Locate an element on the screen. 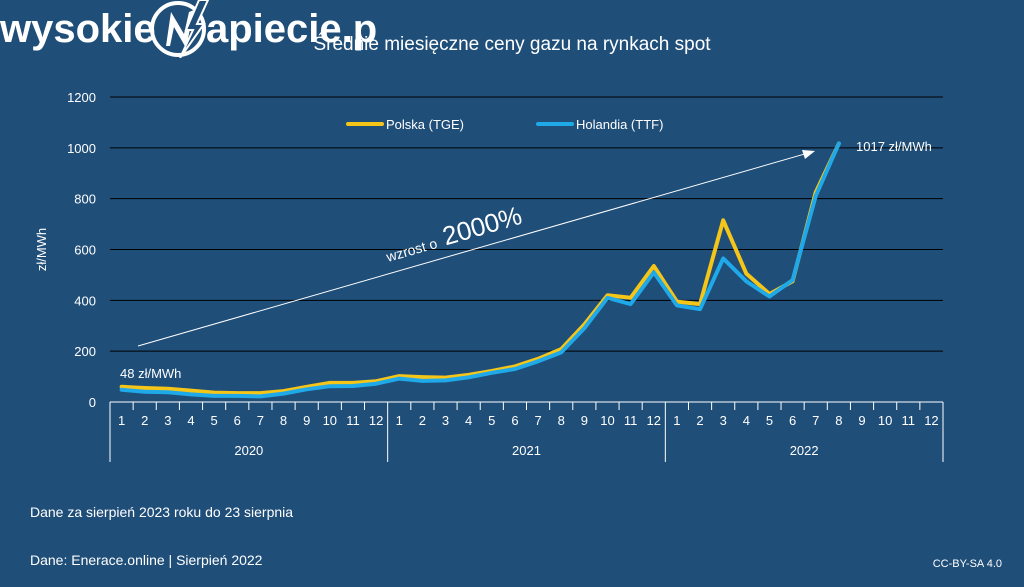 Image resolution: width=1024 pixels, height=587 pixels. x-tick-label-1: 1 is located at coordinates (121, 420).